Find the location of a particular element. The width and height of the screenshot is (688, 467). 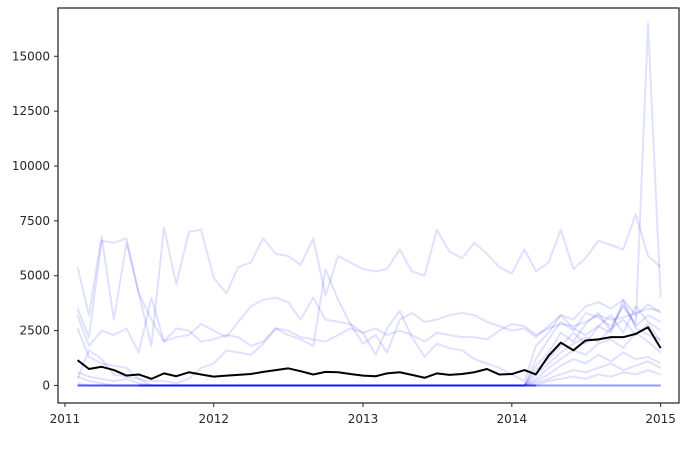

x-axis-ticks: 2011 2012 2013 2014 2015 is located at coordinates (363, 414).